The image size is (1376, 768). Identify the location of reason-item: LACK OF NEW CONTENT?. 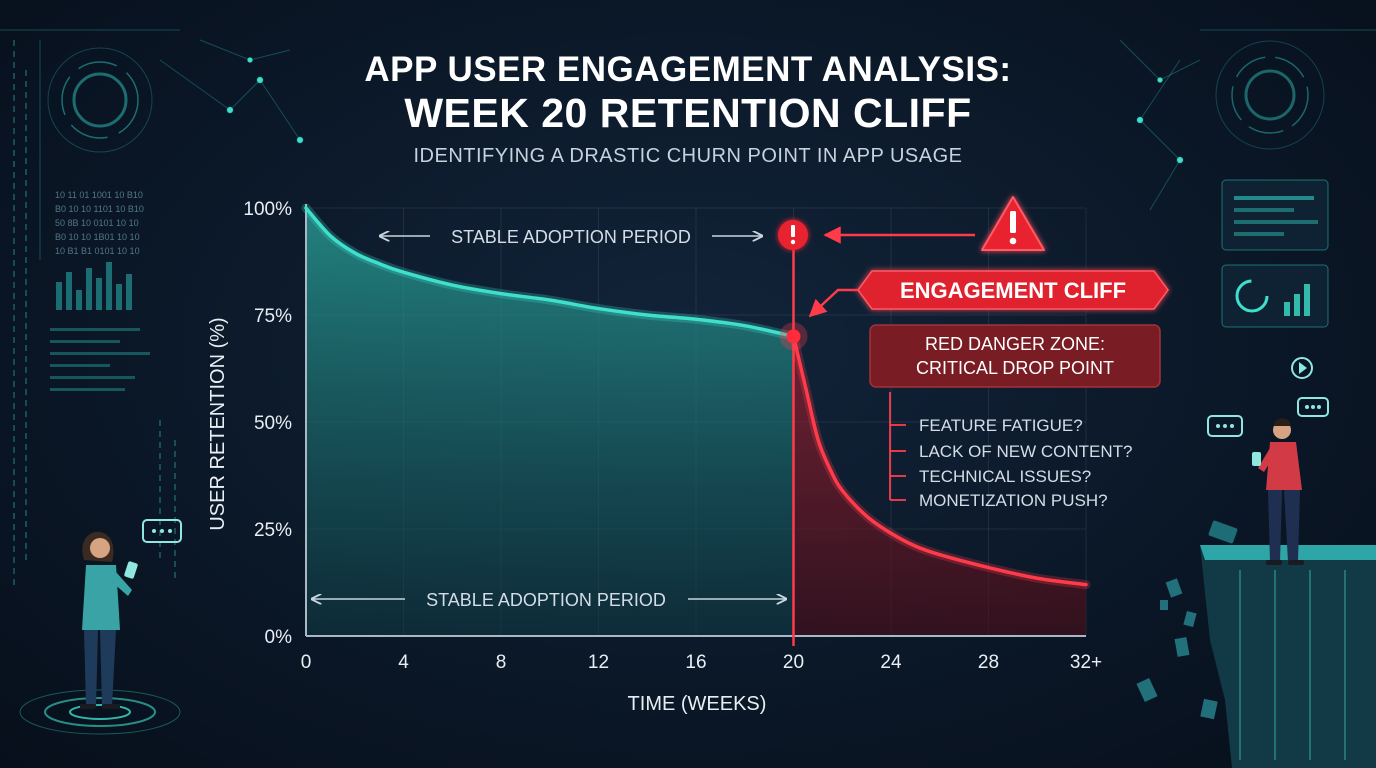
(1025, 451).